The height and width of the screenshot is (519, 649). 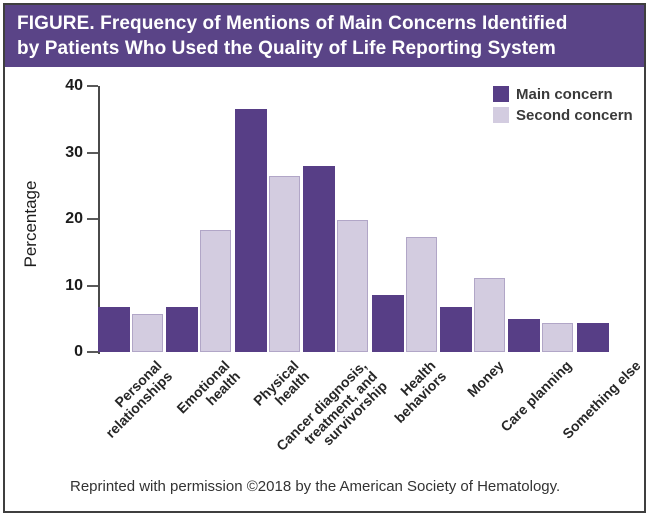 What do you see at coordinates (489, 314) in the screenshot?
I see `bar-second-money` at bounding box center [489, 314].